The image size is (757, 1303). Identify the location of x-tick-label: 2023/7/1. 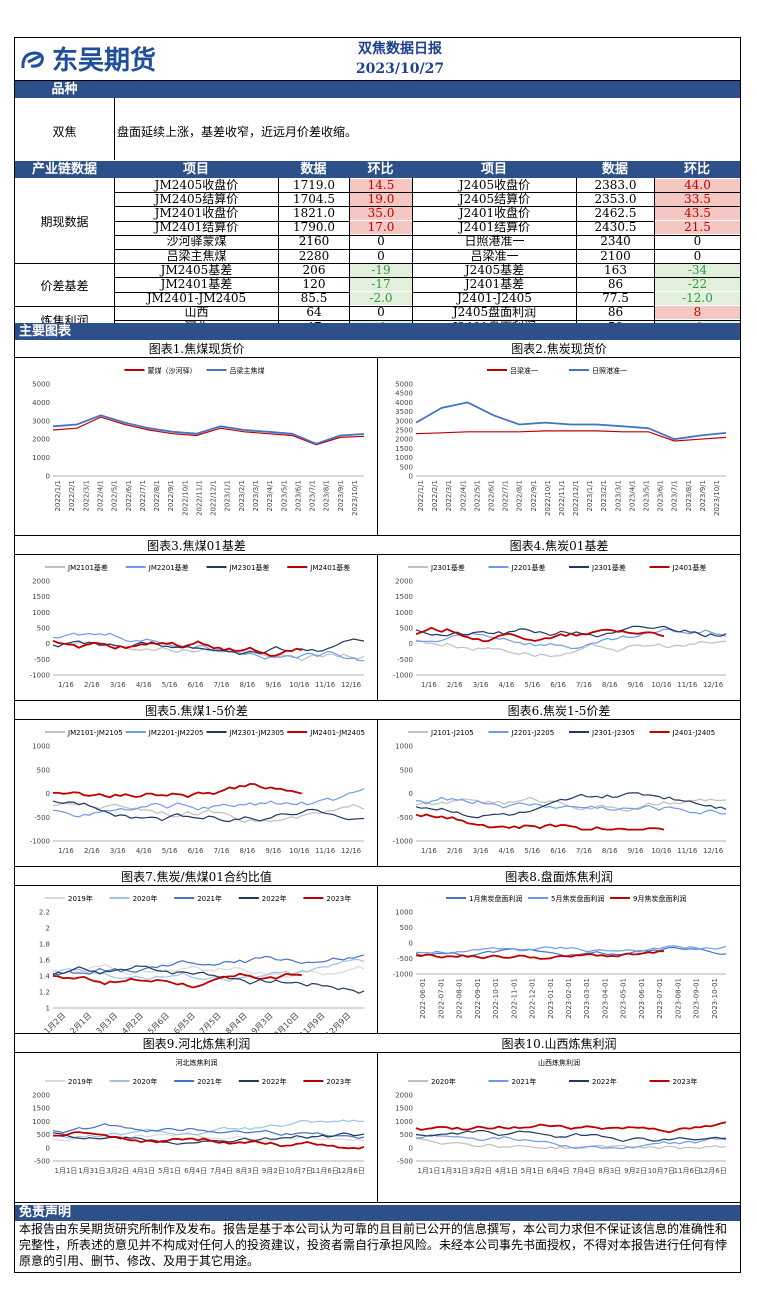
(675, 495).